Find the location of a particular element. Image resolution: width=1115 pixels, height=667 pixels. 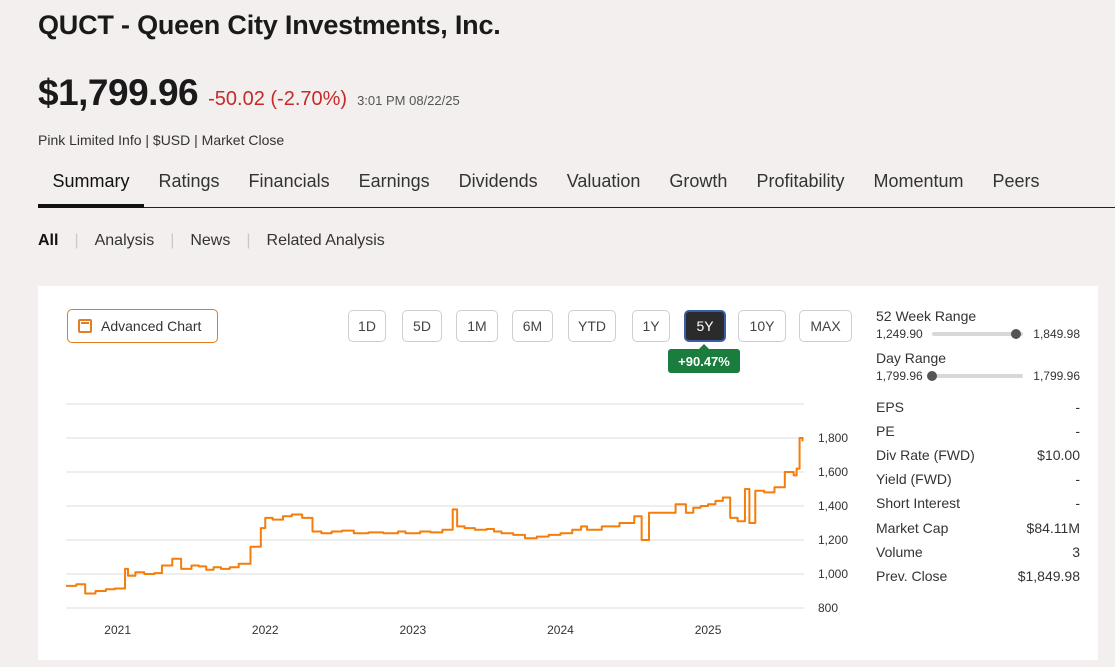

tab-summary: Summary is located at coordinates (91, 185).